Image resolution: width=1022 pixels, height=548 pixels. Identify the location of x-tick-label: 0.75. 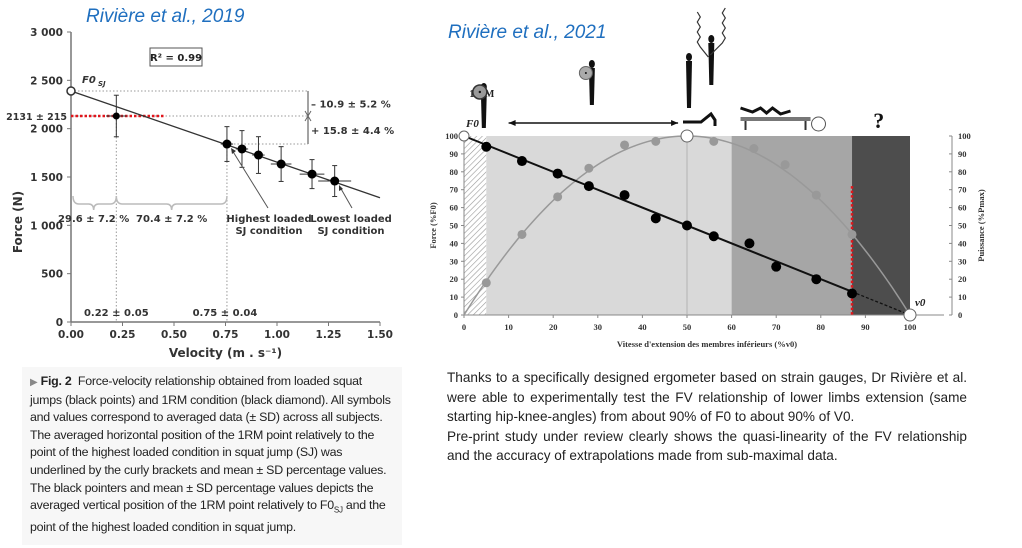
(226, 335).